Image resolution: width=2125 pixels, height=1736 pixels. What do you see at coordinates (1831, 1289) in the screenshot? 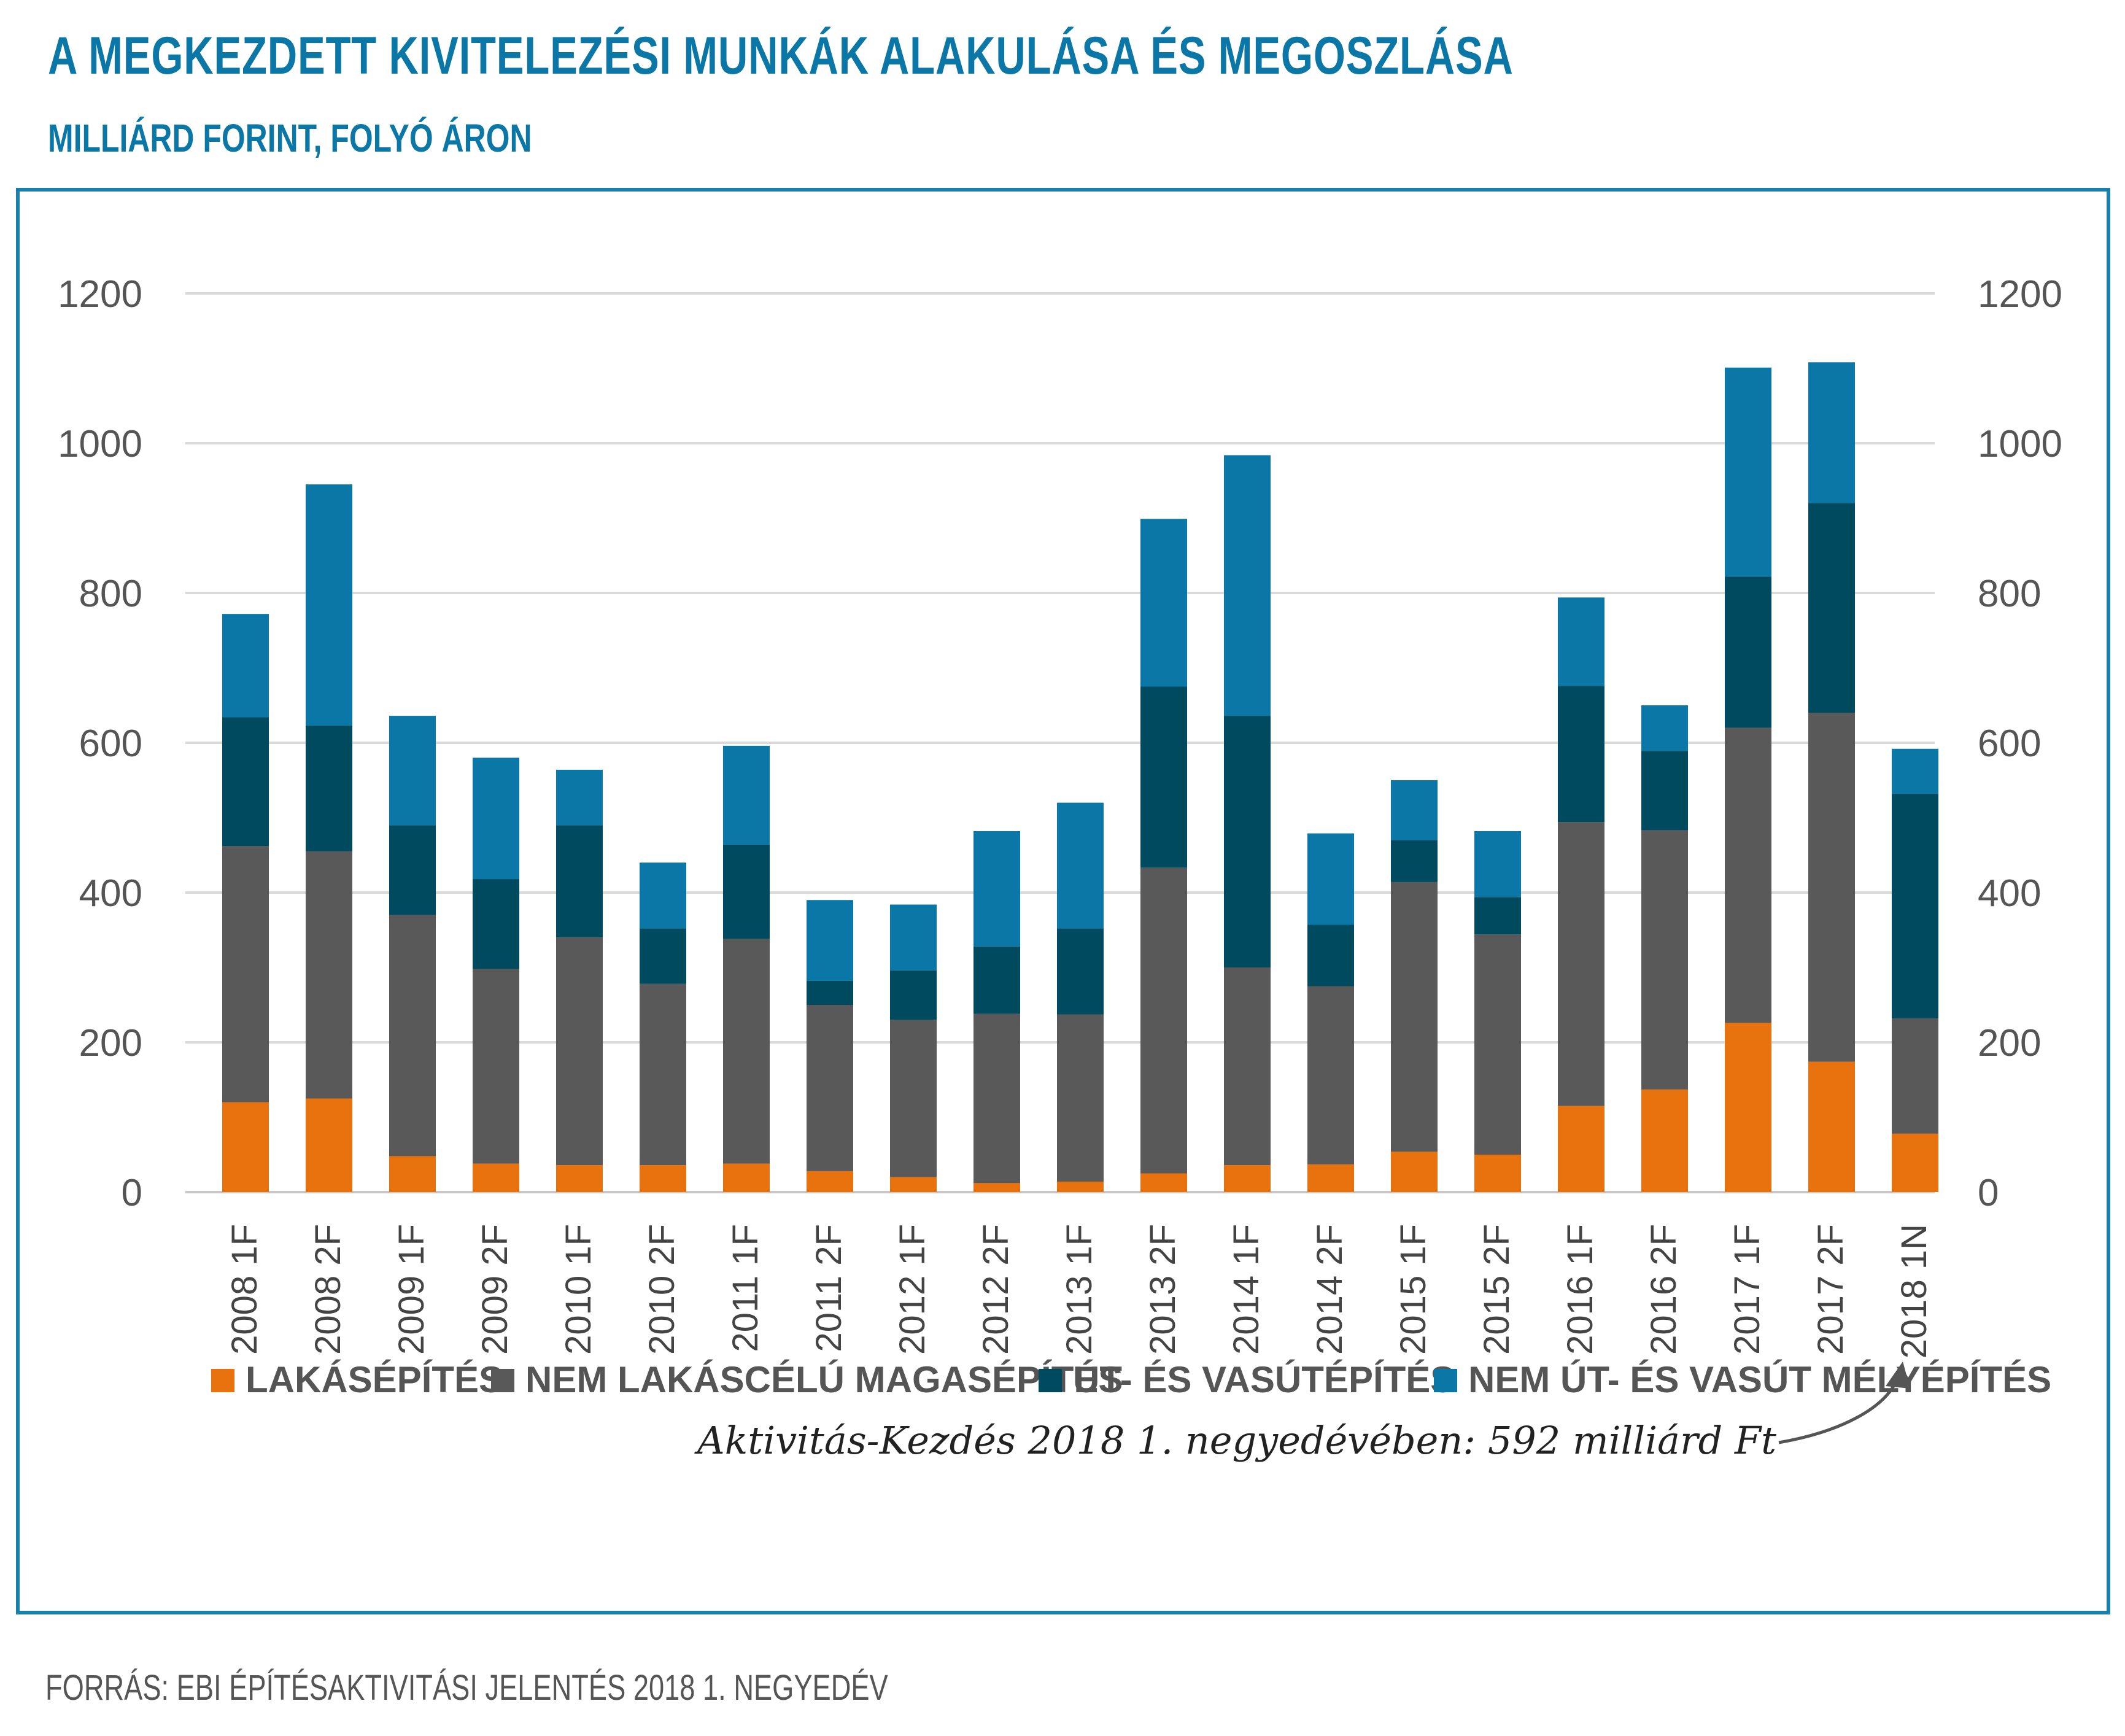
I see `x-category-label: 2017 2F` at bounding box center [1831, 1289].